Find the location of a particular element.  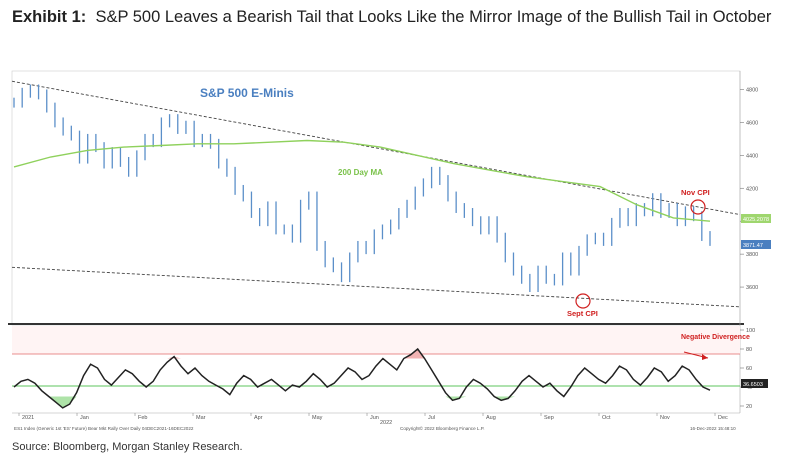

month-label: 2021 is located at coordinates (28, 418).